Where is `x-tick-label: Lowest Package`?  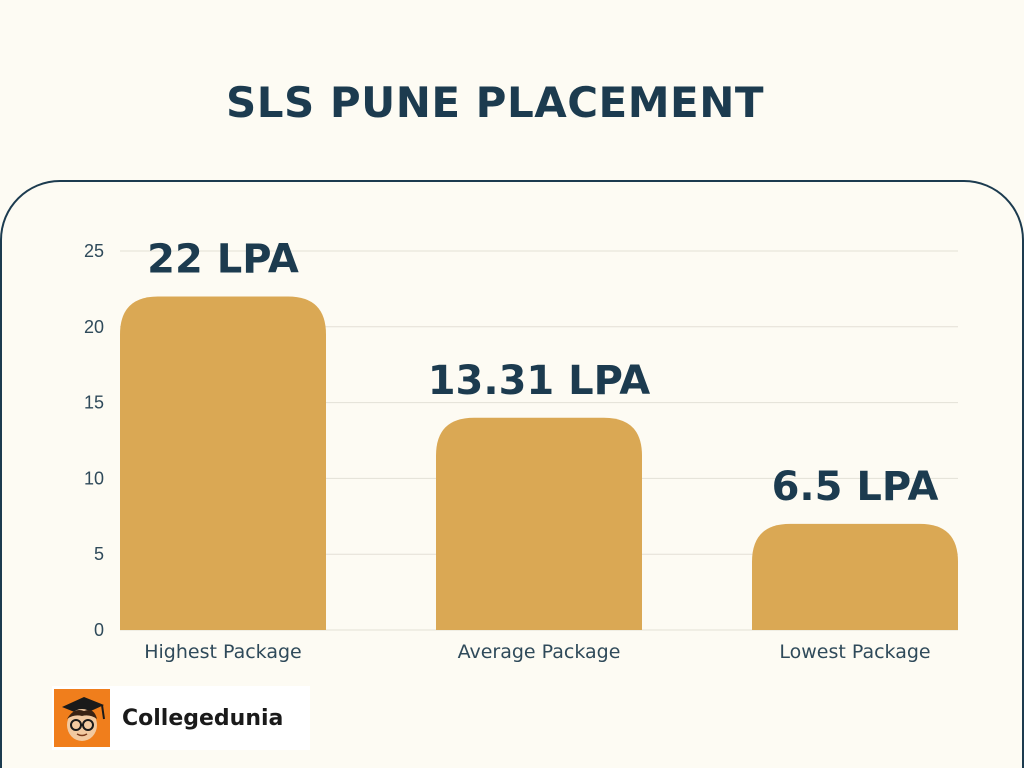 x-tick-label: Lowest Package is located at coordinates (854, 652).